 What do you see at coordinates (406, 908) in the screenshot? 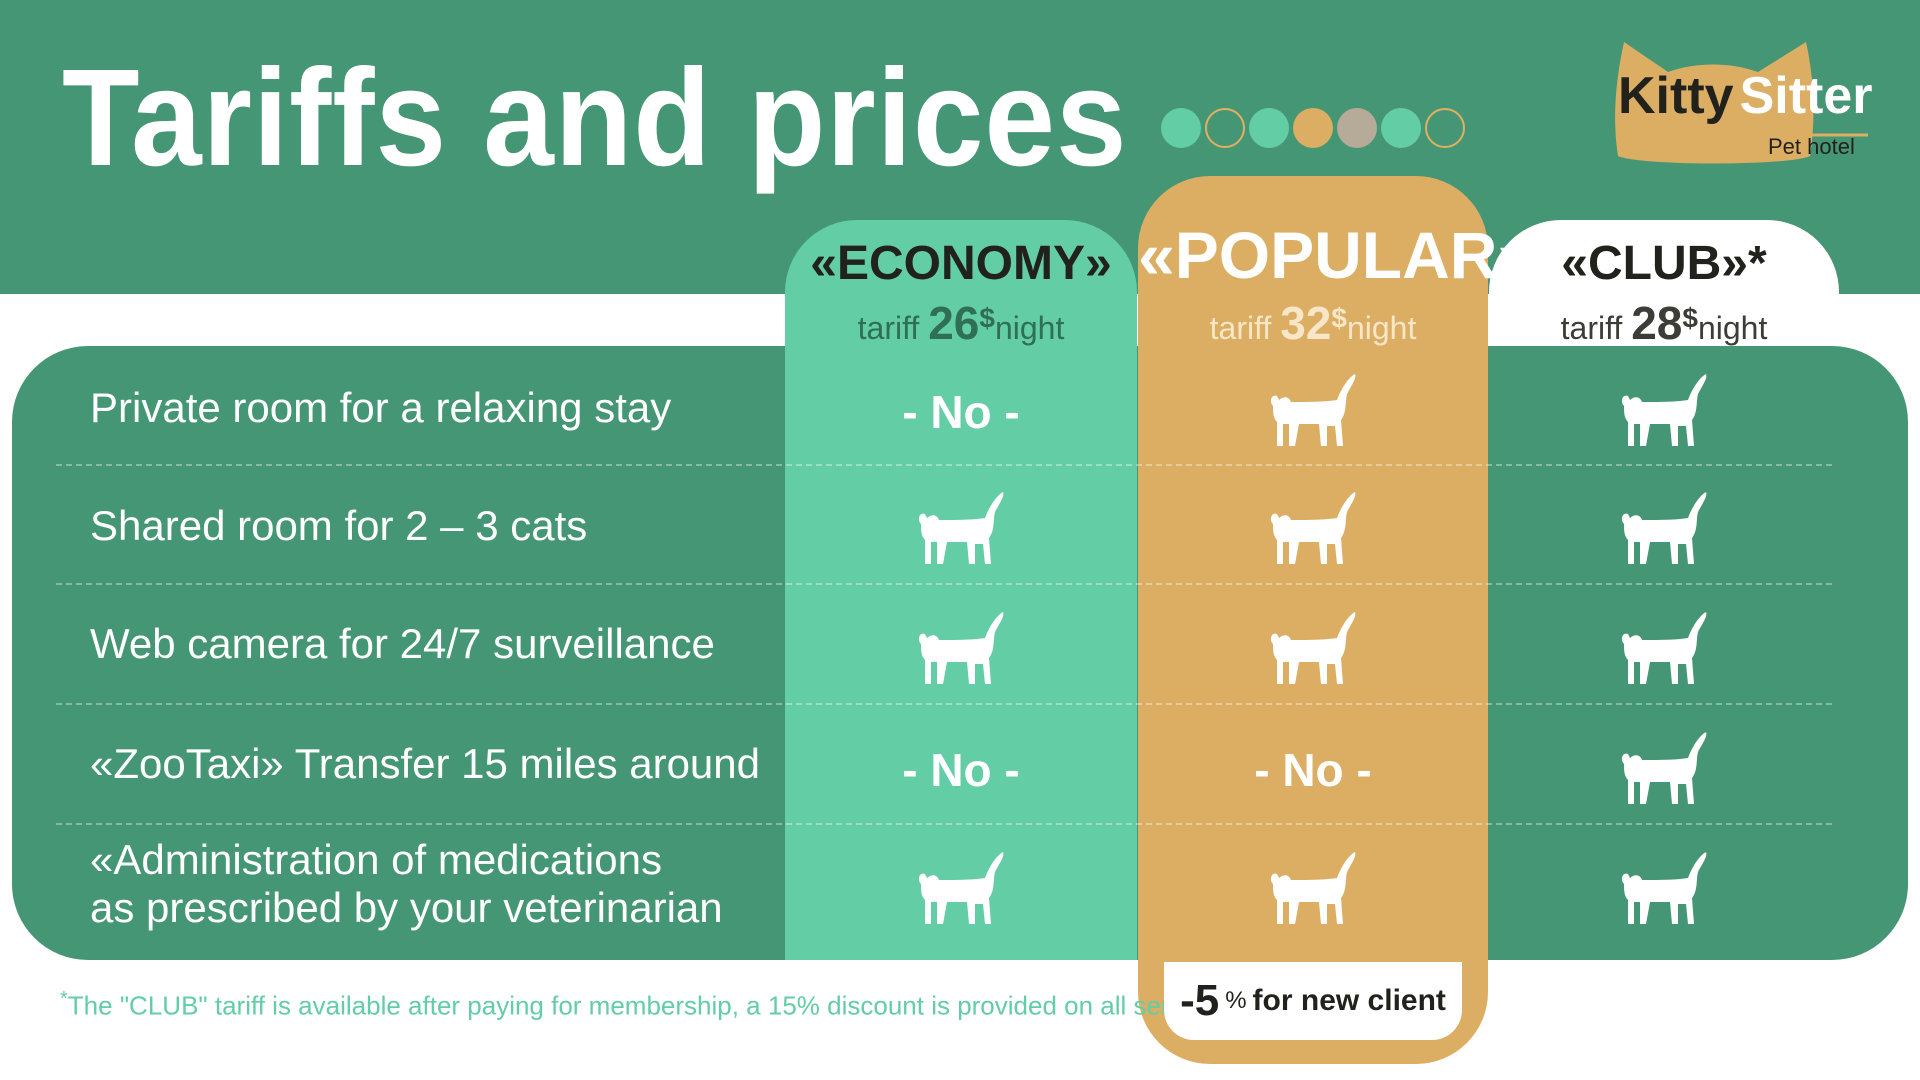
I see `row-label-line-2: as prescribed by your veterinarian` at bounding box center [406, 908].